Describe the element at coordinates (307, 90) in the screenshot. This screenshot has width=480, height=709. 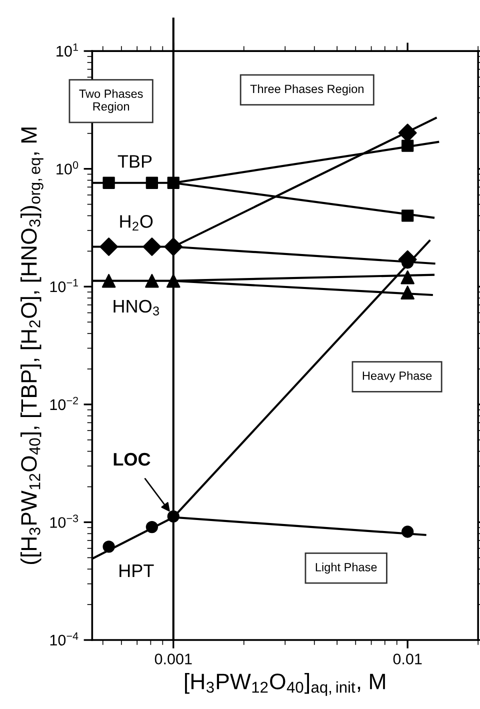
I see `annotation: Three Phases Region` at that location.